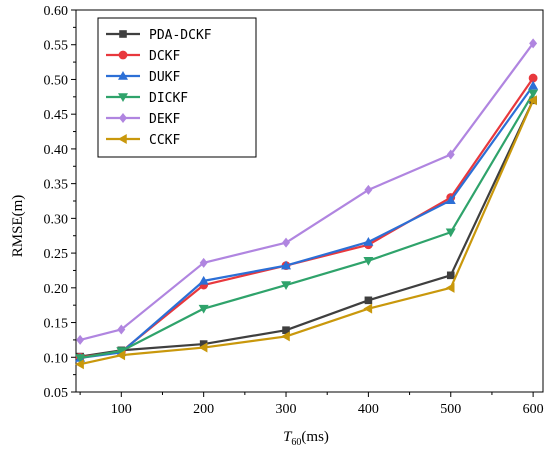 This screenshot has height=451, width=550. Describe the element at coordinates (121, 409) in the screenshot. I see `x-tick-label: 100` at that location.